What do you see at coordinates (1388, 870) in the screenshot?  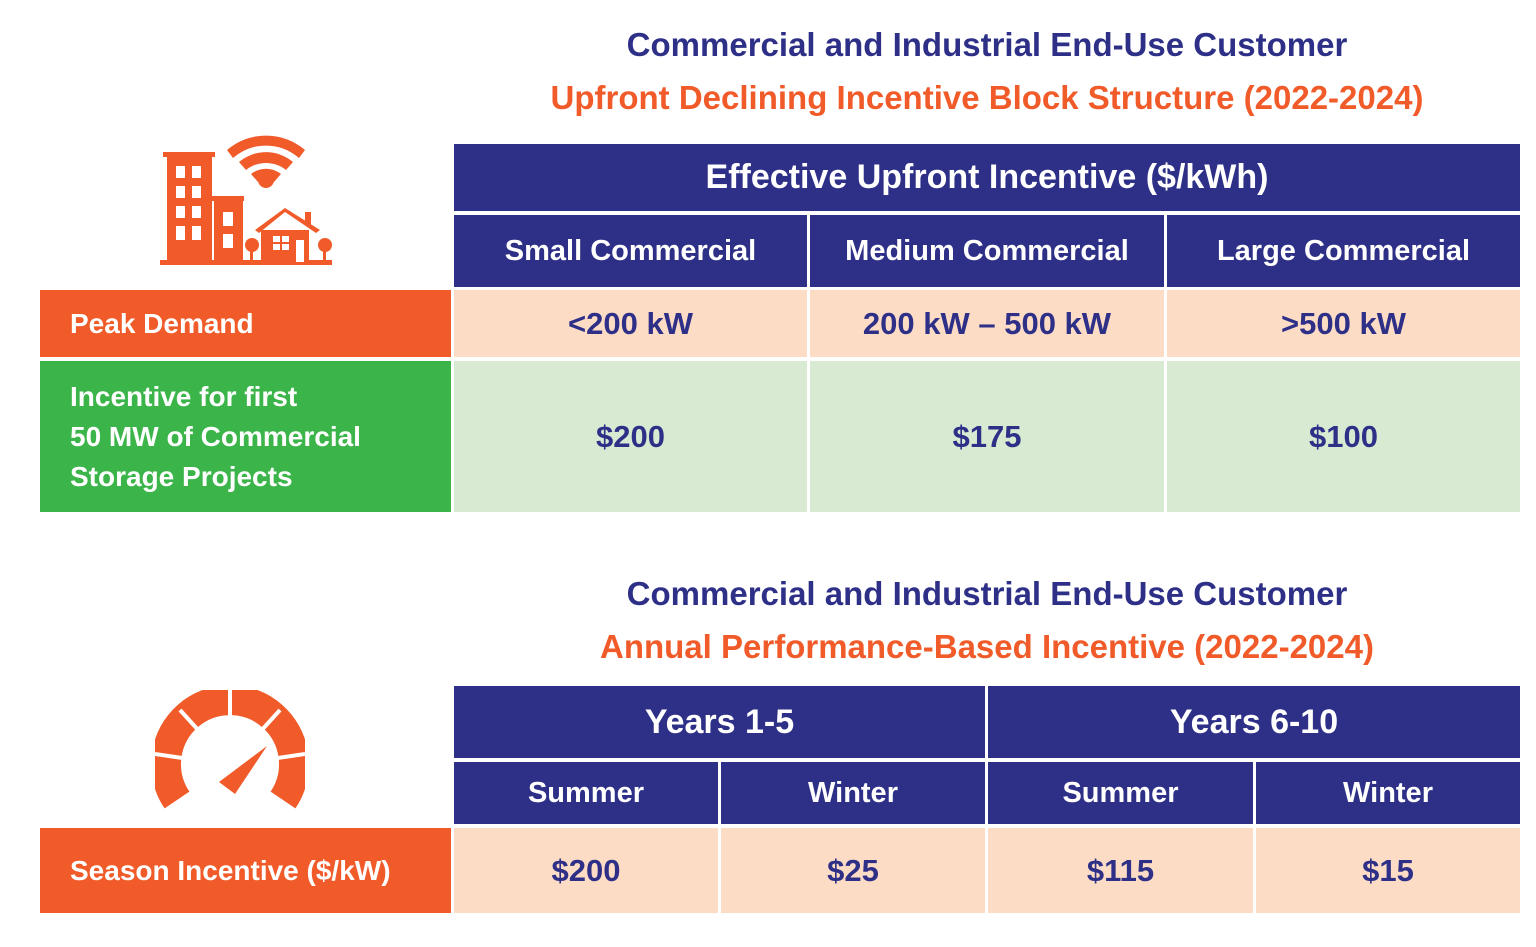 I see `season-winter-6-10: $15` at bounding box center [1388, 870].